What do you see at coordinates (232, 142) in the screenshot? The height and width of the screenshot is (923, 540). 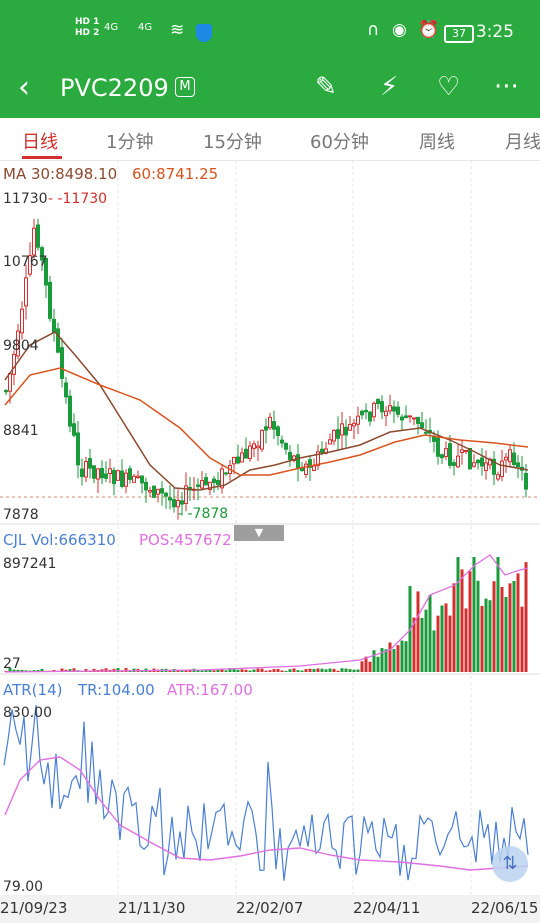 I see `tab-15min: 15分钟` at bounding box center [232, 142].